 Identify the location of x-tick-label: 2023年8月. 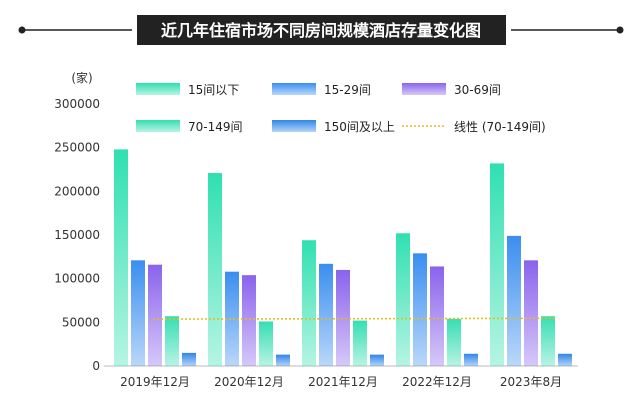
(531, 382).